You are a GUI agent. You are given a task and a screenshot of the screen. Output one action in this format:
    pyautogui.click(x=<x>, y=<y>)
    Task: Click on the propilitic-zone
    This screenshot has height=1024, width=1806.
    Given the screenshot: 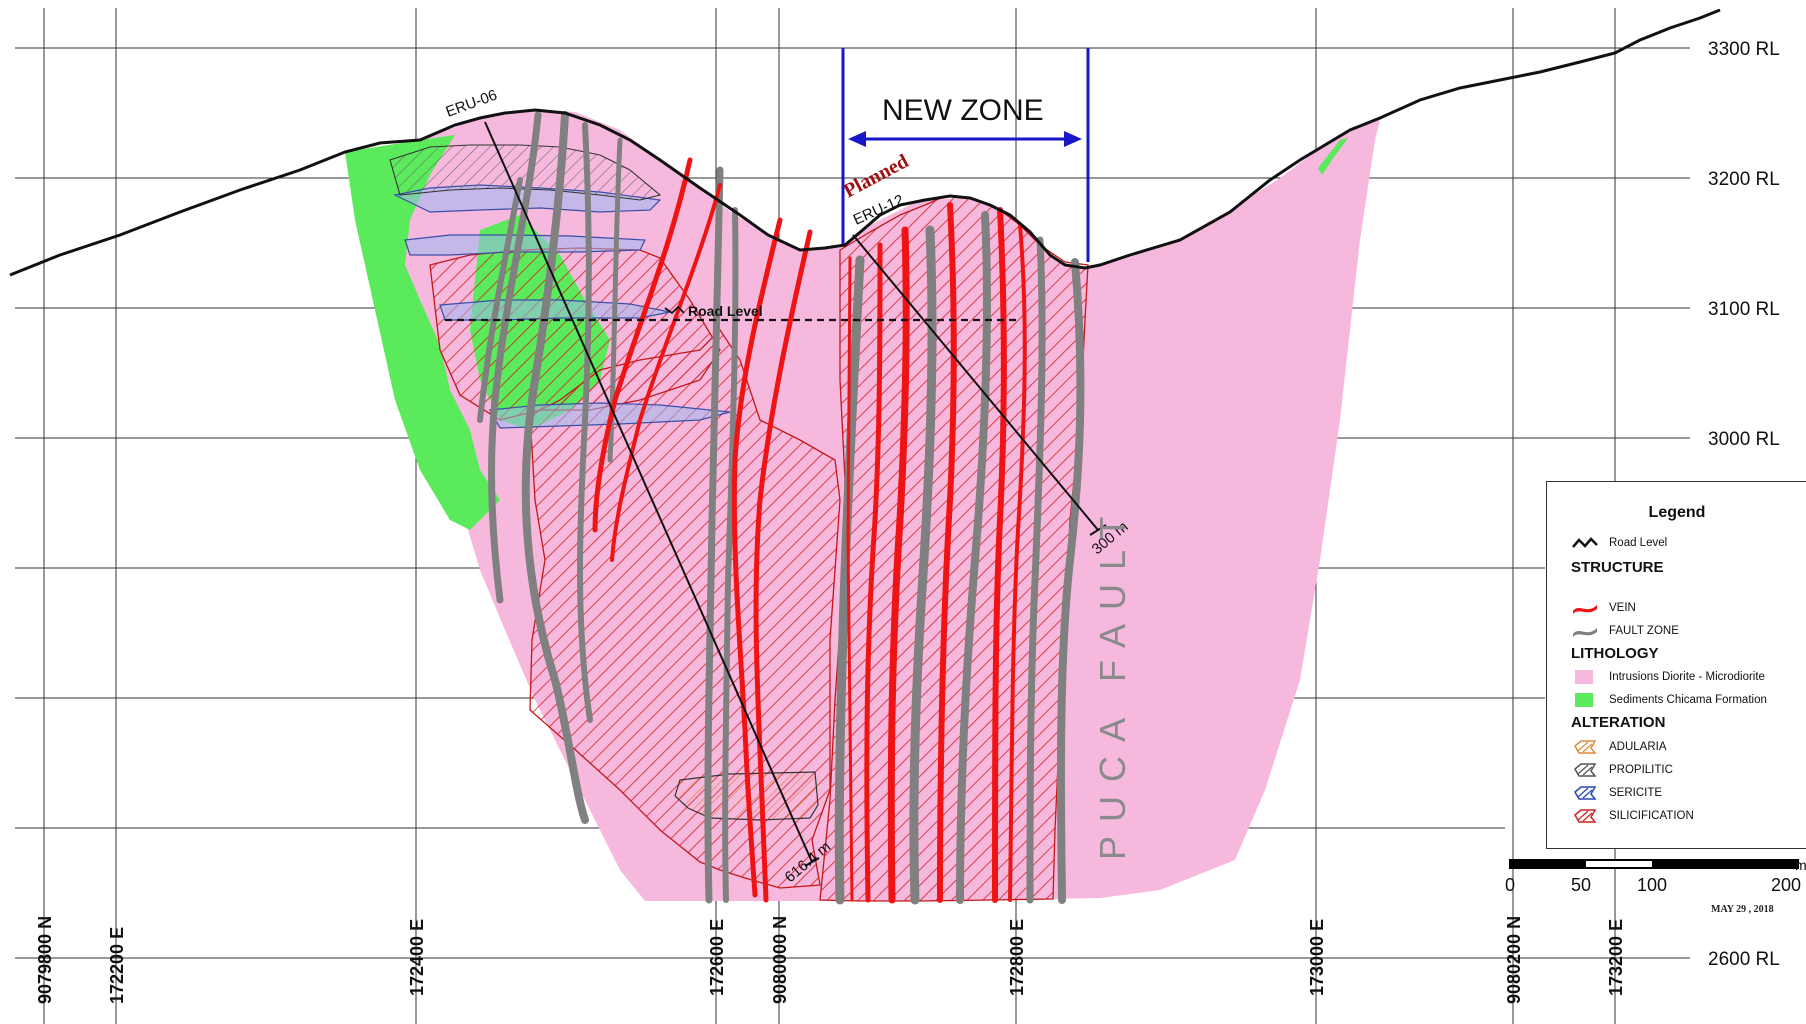 What is the action you would take?
    pyautogui.click(x=525, y=172)
    